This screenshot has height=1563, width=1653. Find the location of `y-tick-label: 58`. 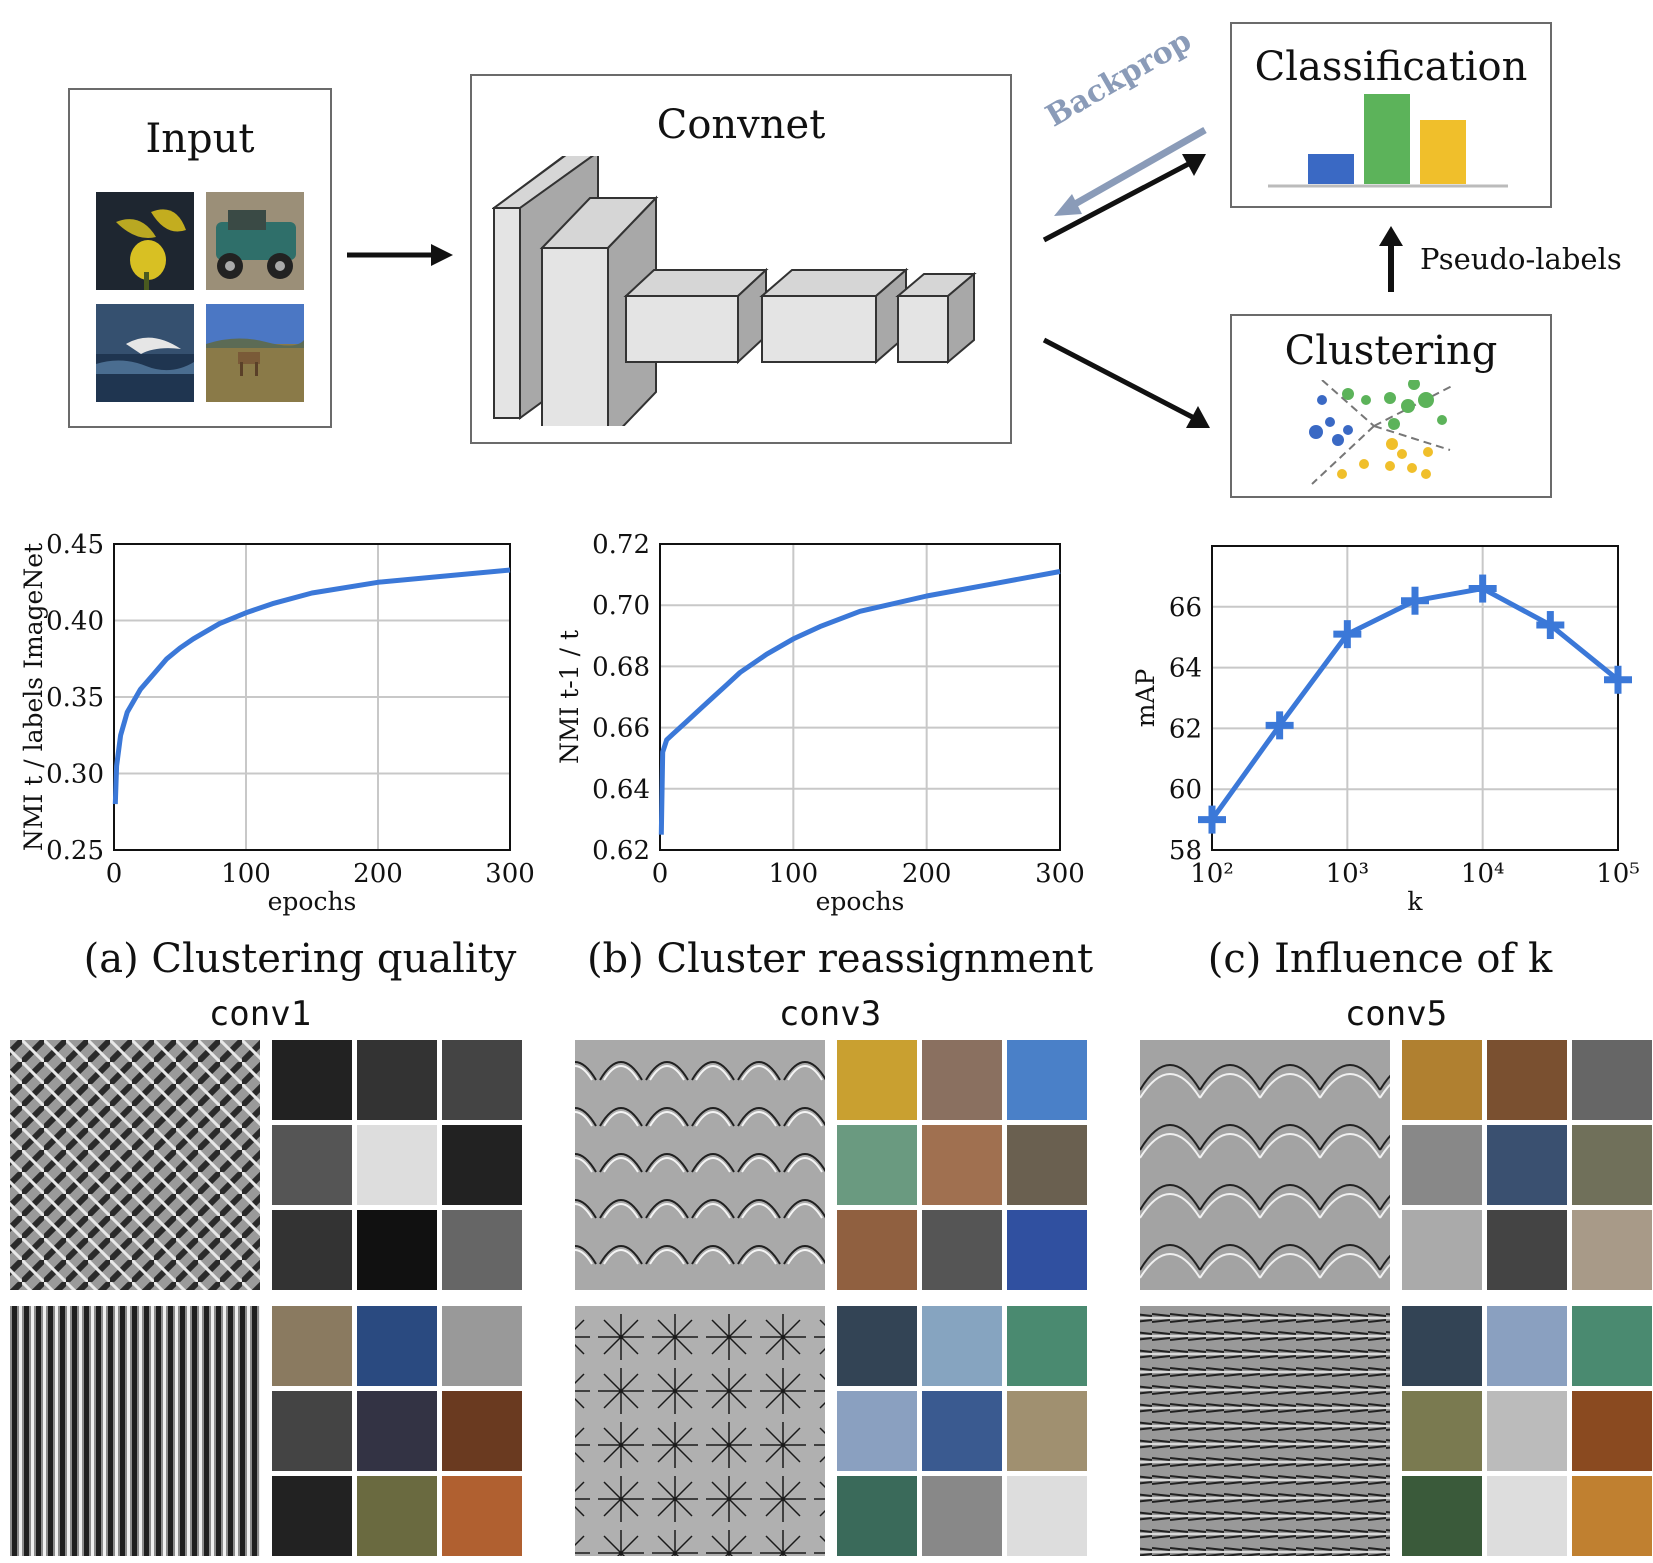

y-tick-label: 58 is located at coordinates (1185, 851).